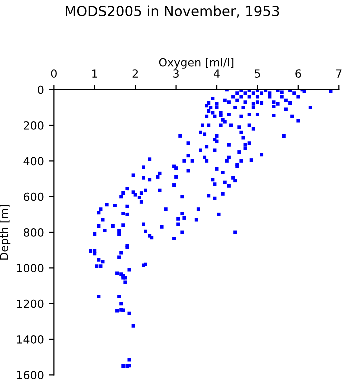  What do you see at coordinates (34, 197) in the screenshot?
I see `y-tick-label: 600` at bounding box center [34, 197].